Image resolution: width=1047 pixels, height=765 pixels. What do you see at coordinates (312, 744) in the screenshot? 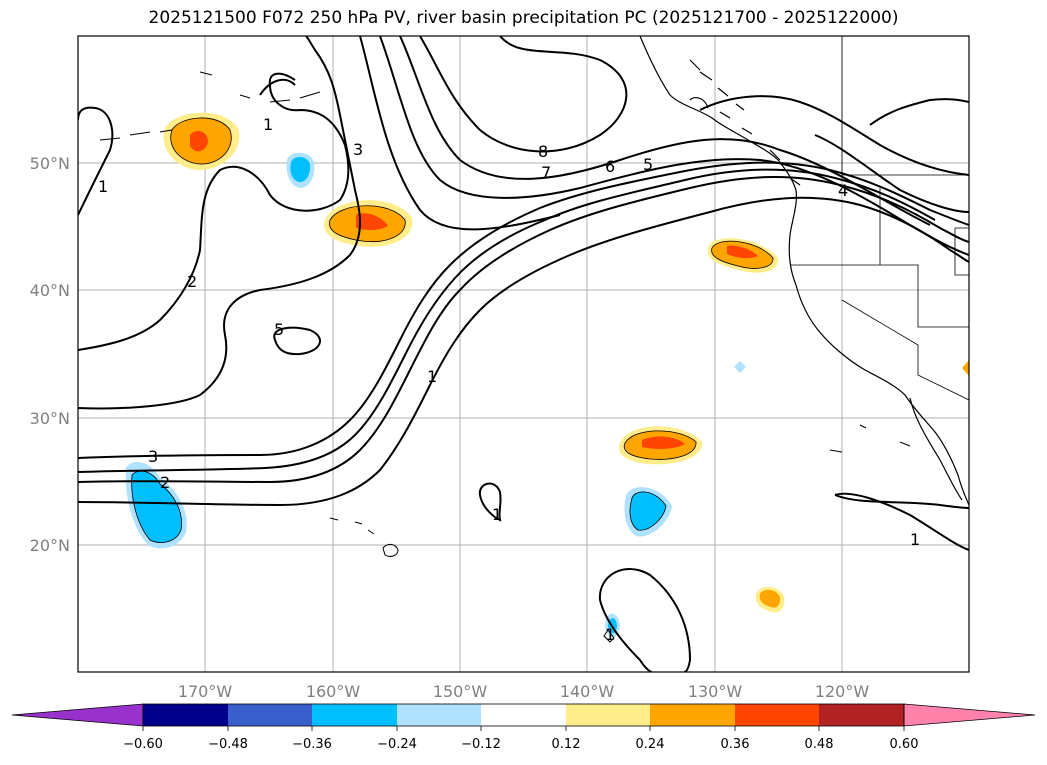
I see `colorbar-tick: −0.36` at bounding box center [312, 744].